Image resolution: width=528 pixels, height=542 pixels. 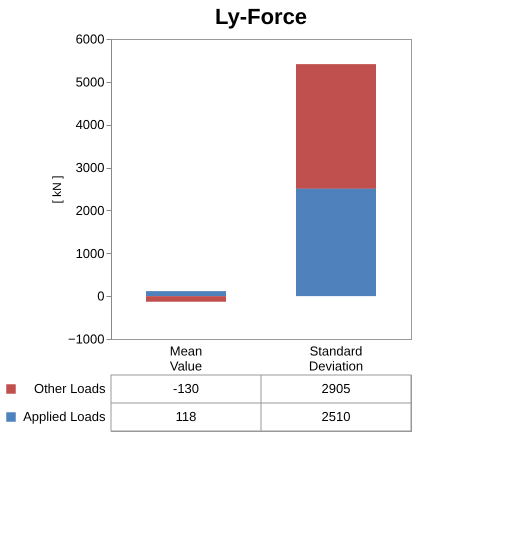 What do you see at coordinates (336, 416) in the screenshot?
I see `data-label: 2510` at bounding box center [336, 416].